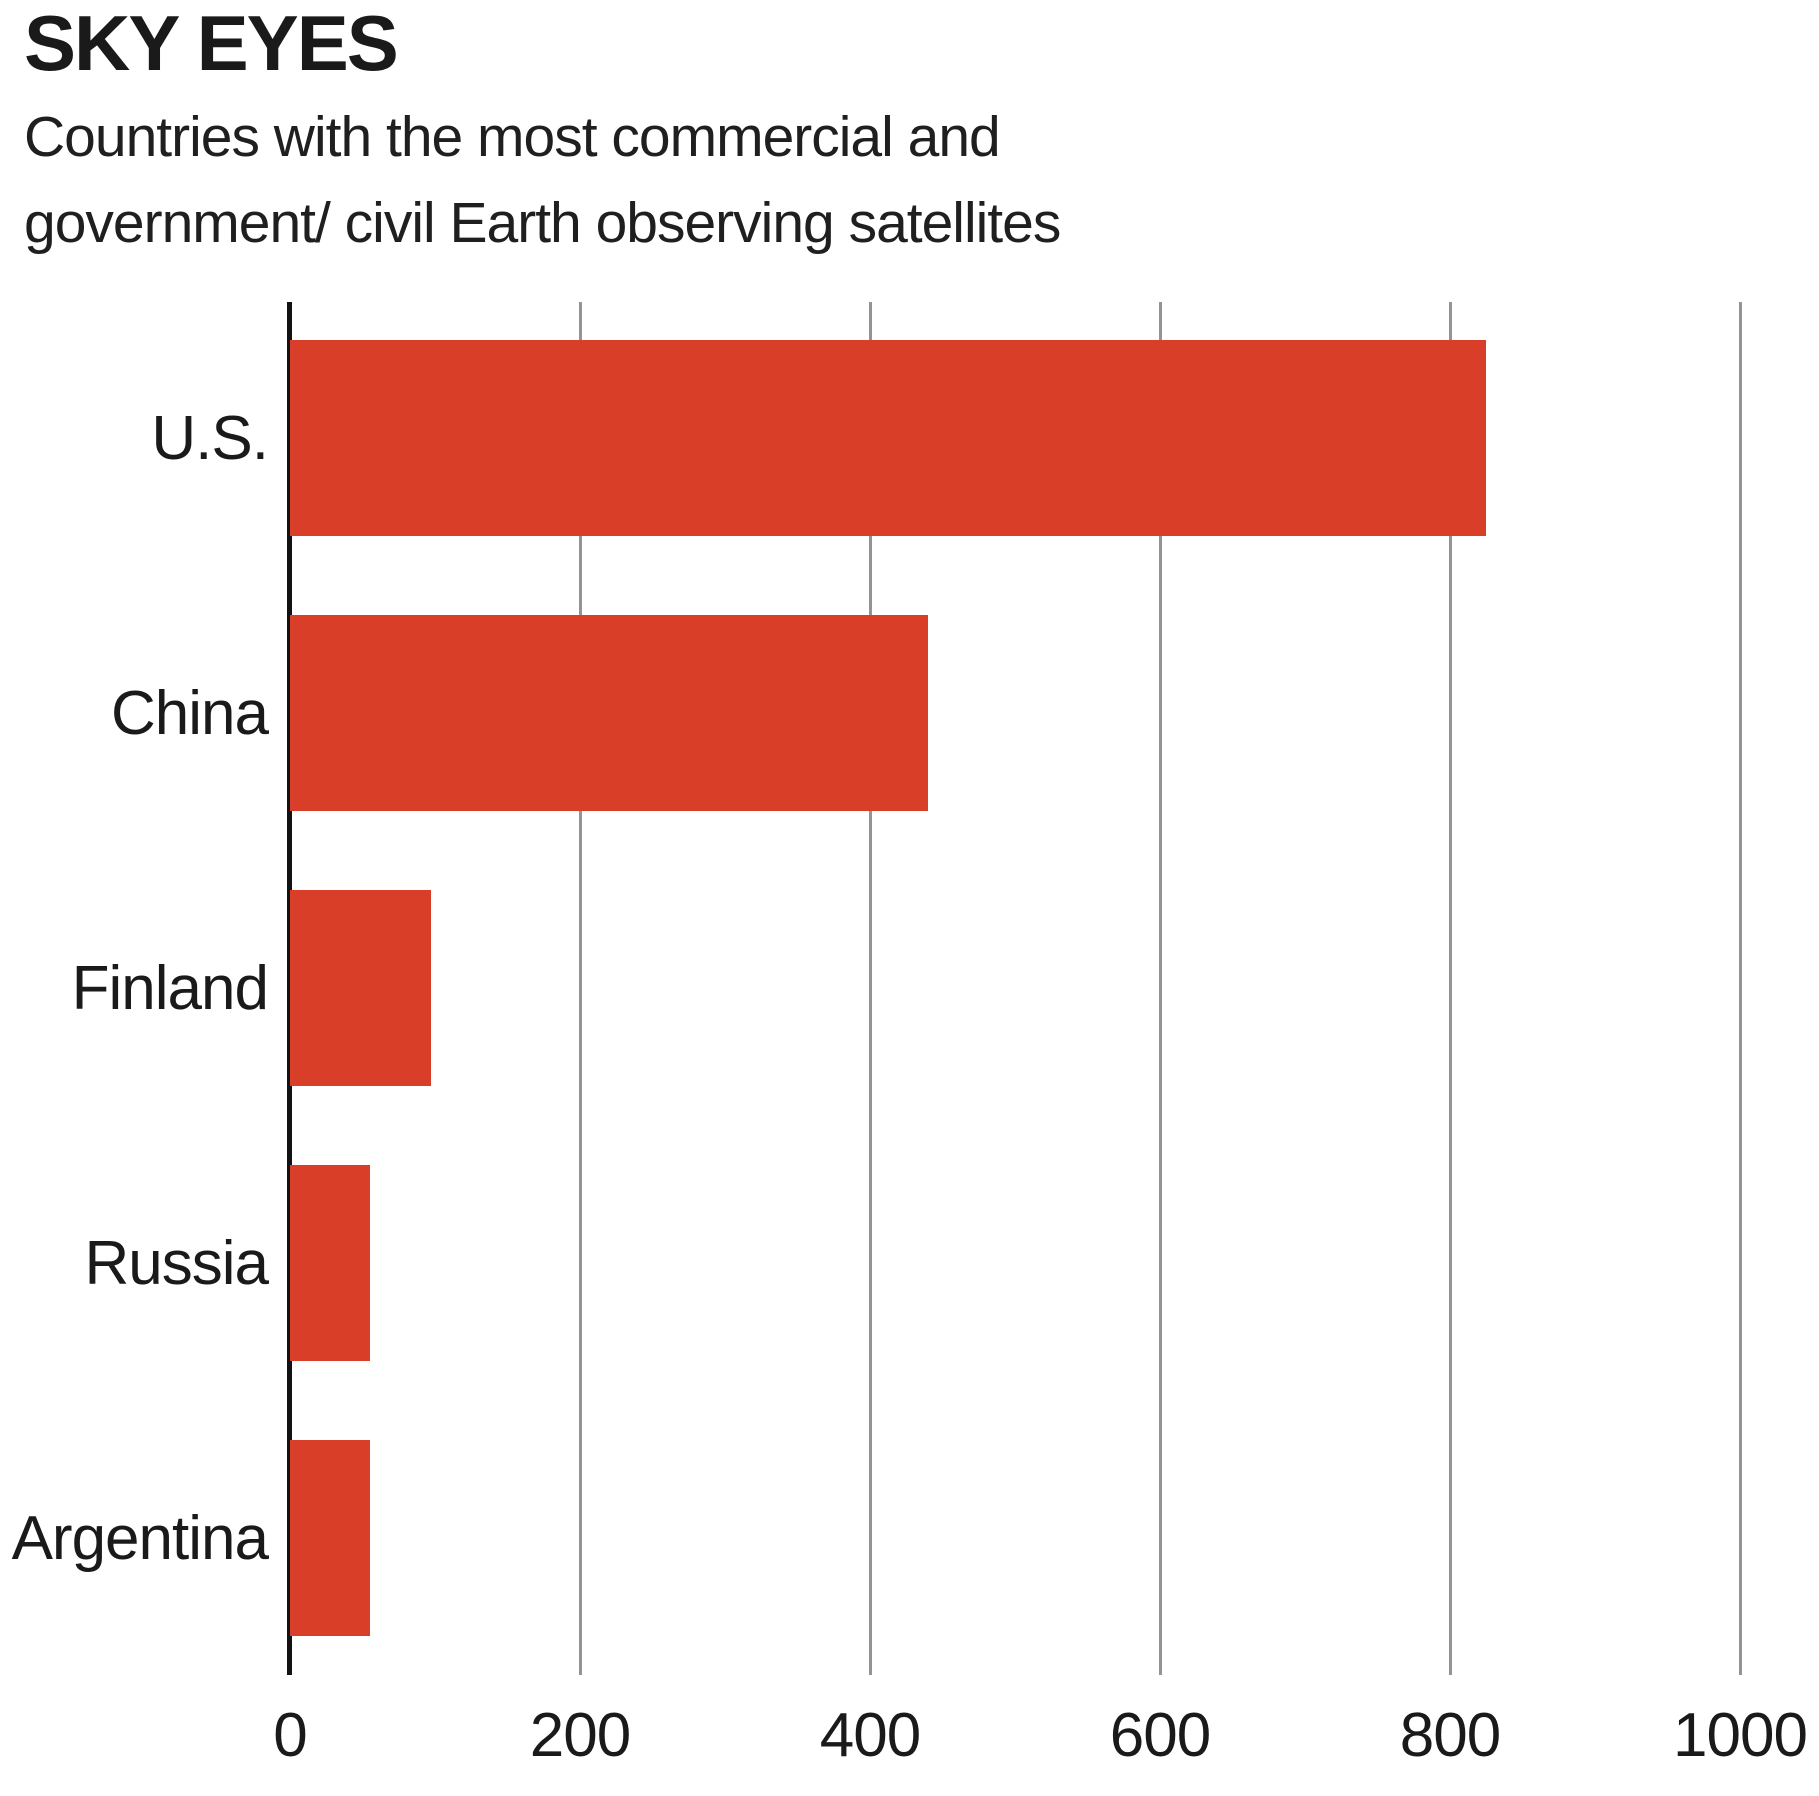  What do you see at coordinates (289, 988) in the screenshot?
I see `y-axis-line` at bounding box center [289, 988].